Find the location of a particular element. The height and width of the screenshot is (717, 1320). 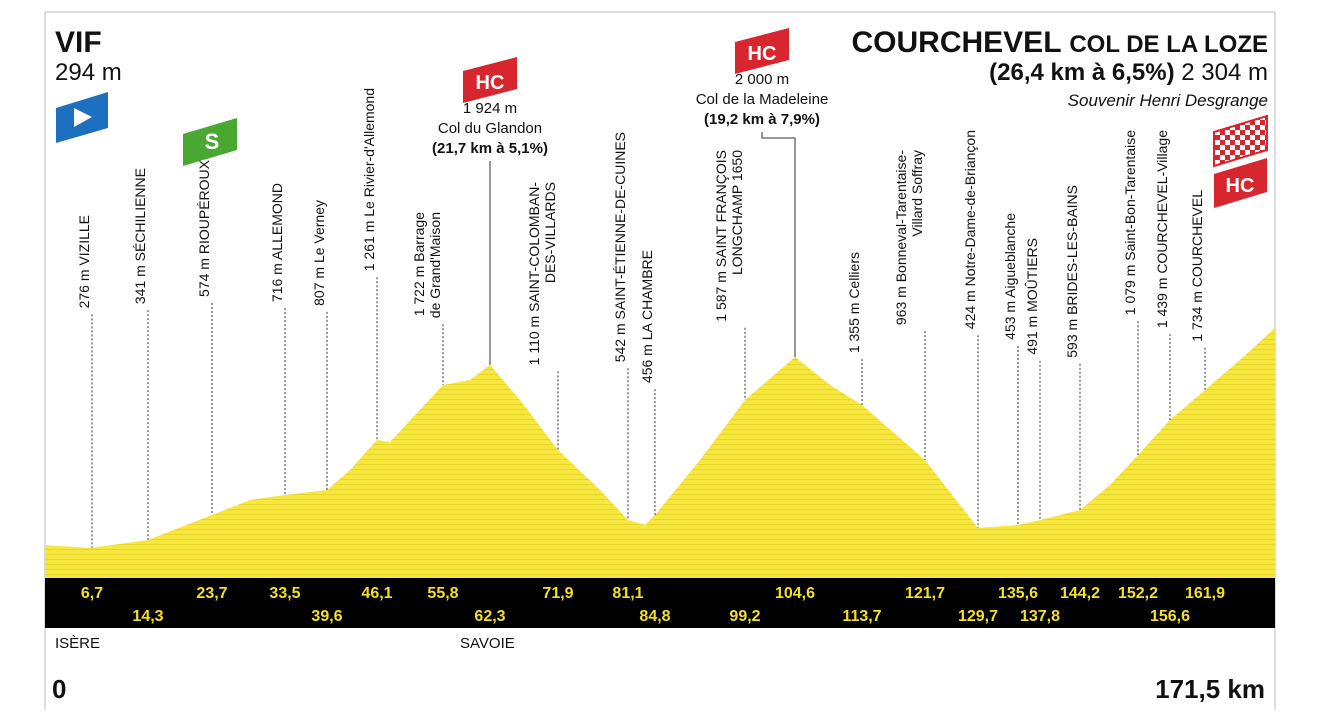

distance-band is located at coordinates (660, 603).